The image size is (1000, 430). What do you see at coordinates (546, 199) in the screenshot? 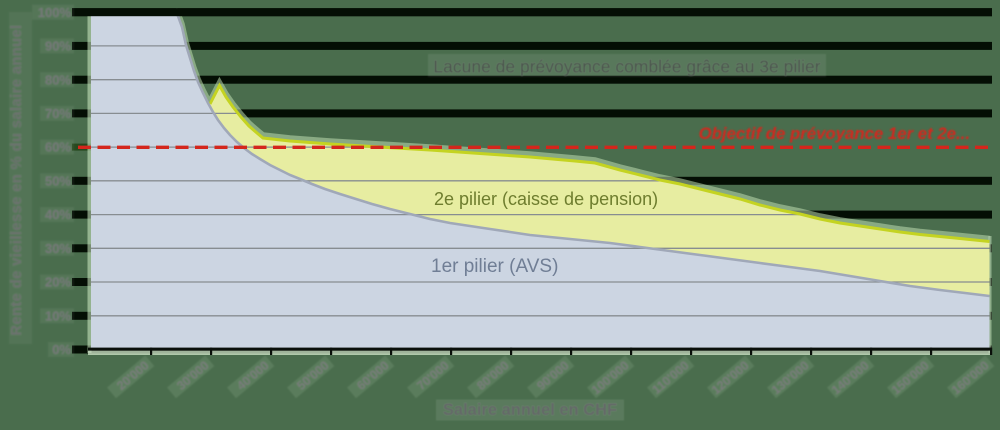
I see `svg-text: 2e pilier (caisse de pension)` at bounding box center [546, 199].